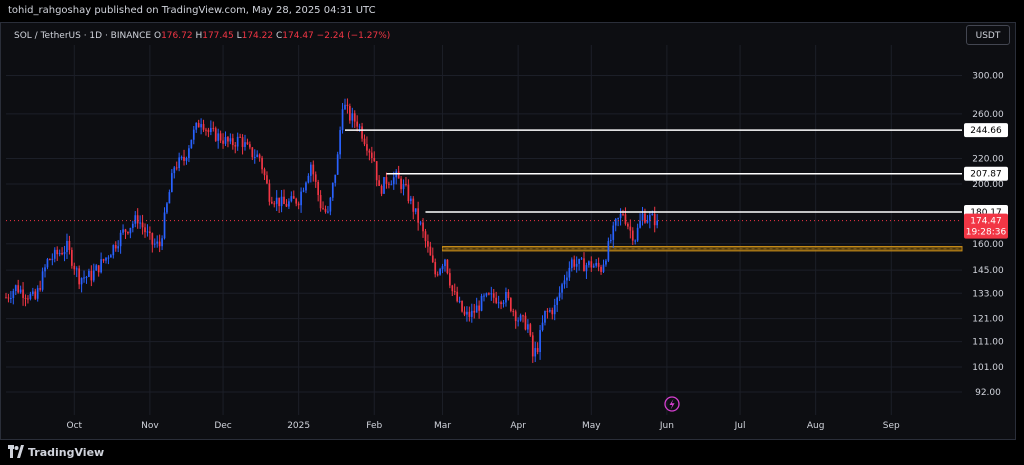 This screenshot has width=1024, height=465. I want to click on open-label: O, so click(157, 36).